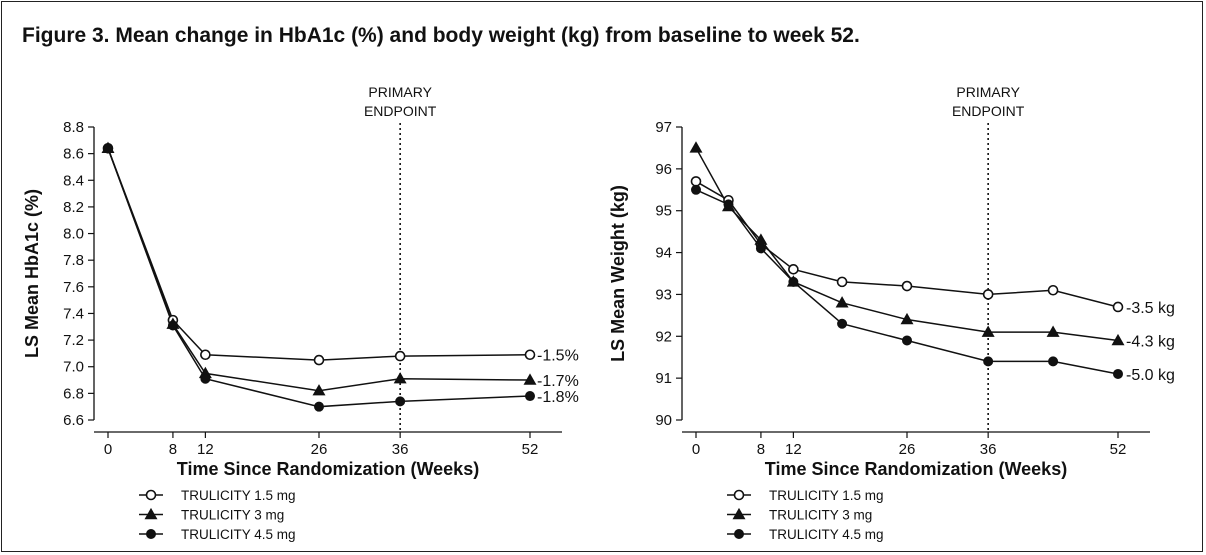  I want to click on y-tick-label: 8.0, so click(73, 234).